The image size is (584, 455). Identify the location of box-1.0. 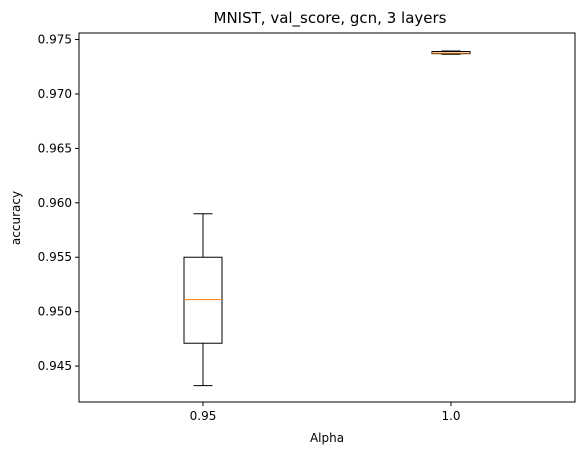
(451, 52).